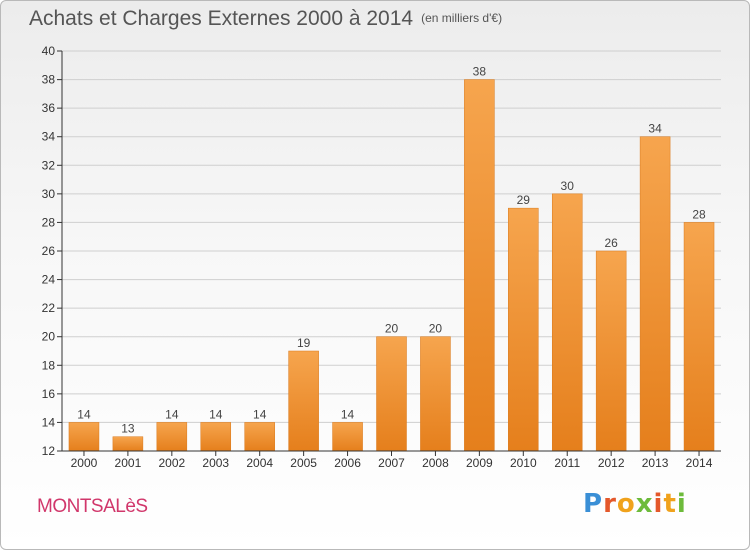 The height and width of the screenshot is (550, 750). What do you see at coordinates (303, 463) in the screenshot?
I see `x-tick-label-2005: 2005` at bounding box center [303, 463].